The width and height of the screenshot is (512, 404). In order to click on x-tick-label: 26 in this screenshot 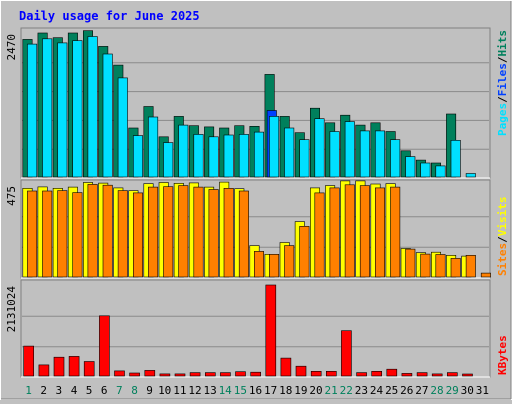, I will do `click(406, 390)`.